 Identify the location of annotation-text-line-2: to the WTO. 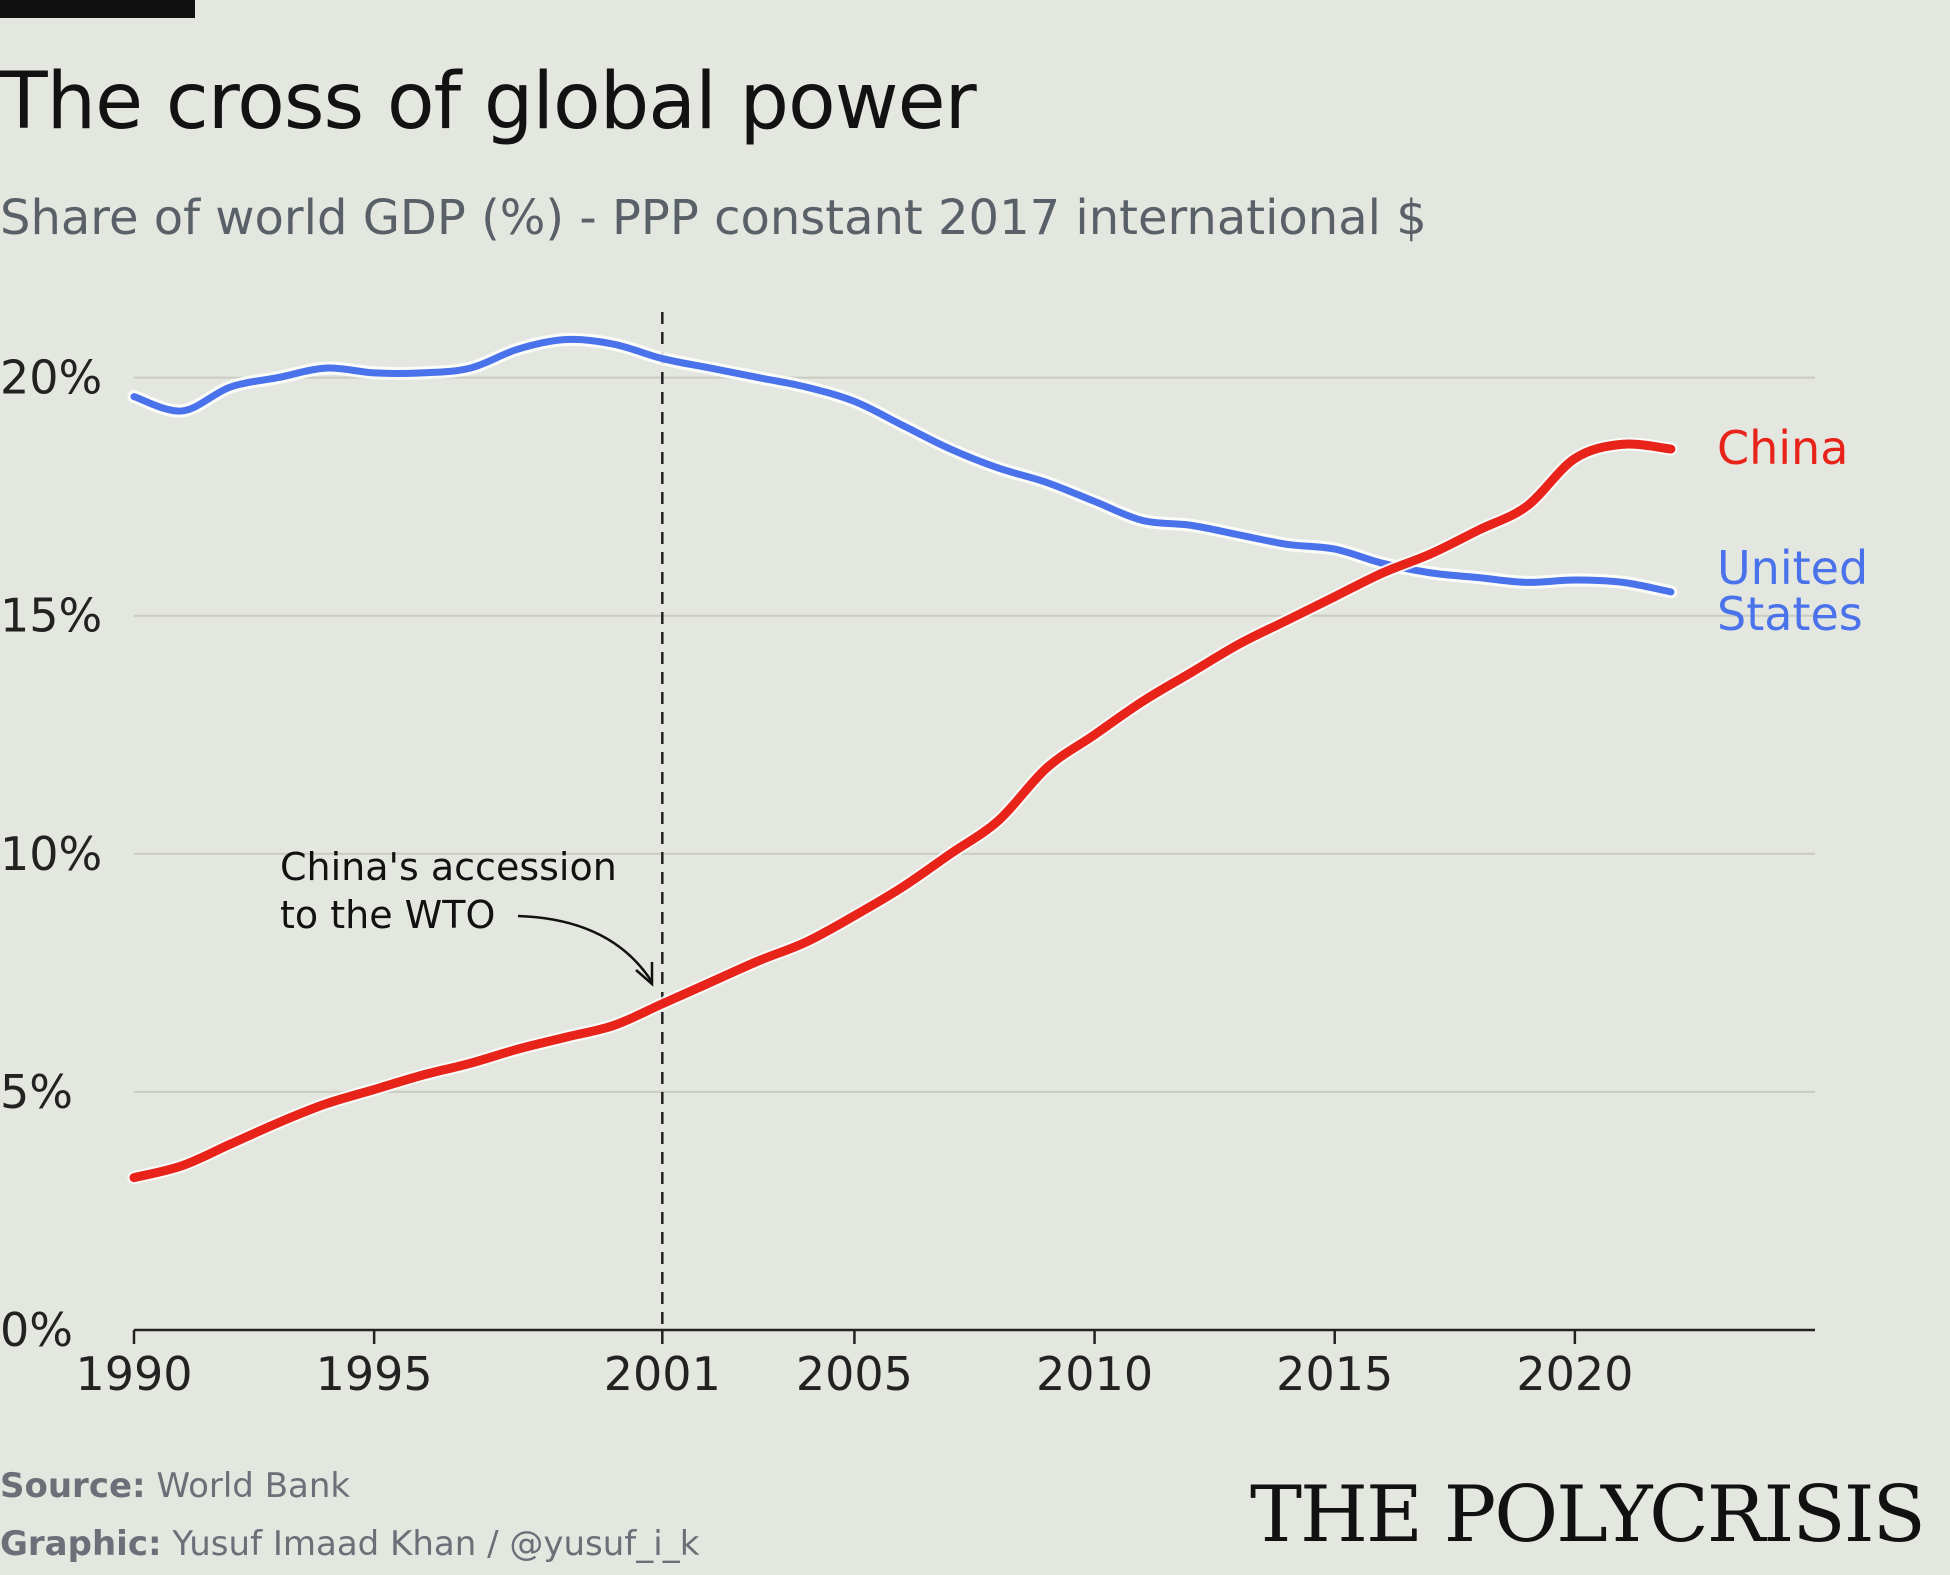
(387, 915).